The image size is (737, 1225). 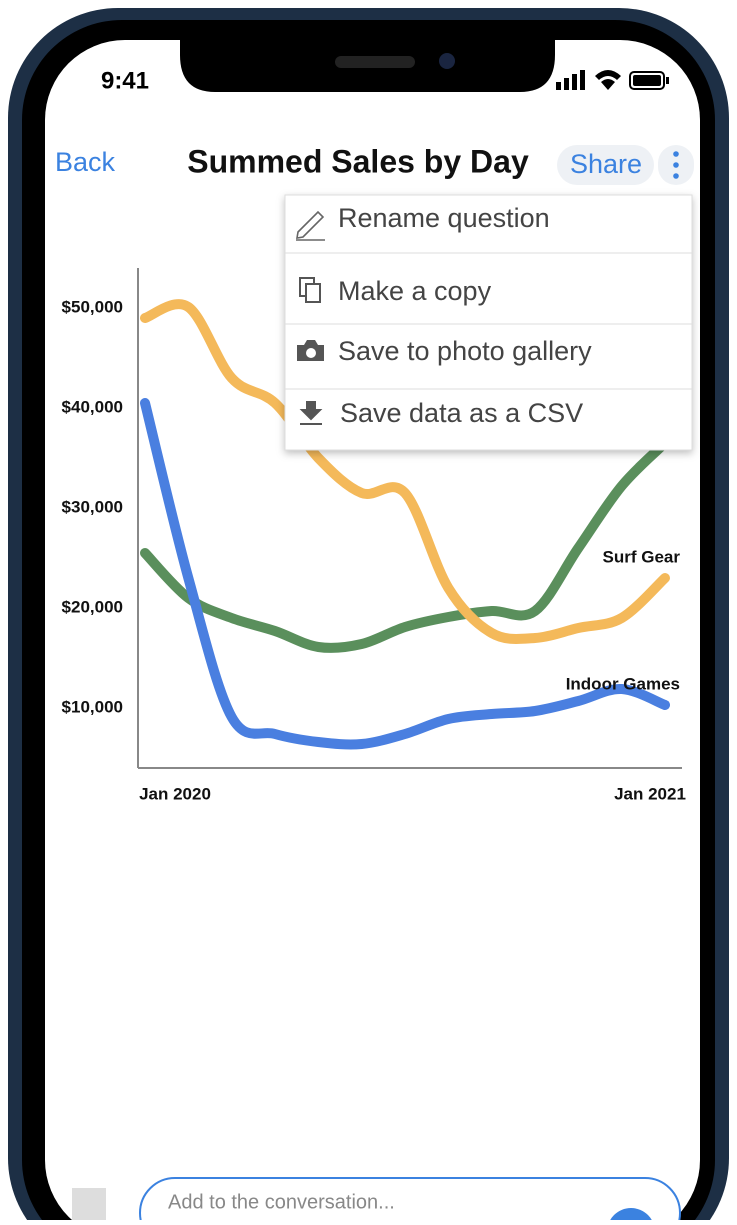 What do you see at coordinates (85, 162) in the screenshot?
I see `back-button: Back` at bounding box center [85, 162].